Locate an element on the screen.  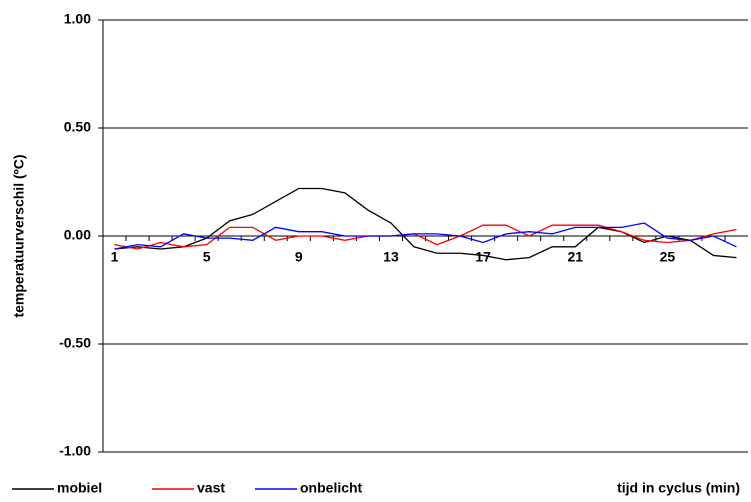
x-tick-label: 9 is located at coordinates (299, 257).